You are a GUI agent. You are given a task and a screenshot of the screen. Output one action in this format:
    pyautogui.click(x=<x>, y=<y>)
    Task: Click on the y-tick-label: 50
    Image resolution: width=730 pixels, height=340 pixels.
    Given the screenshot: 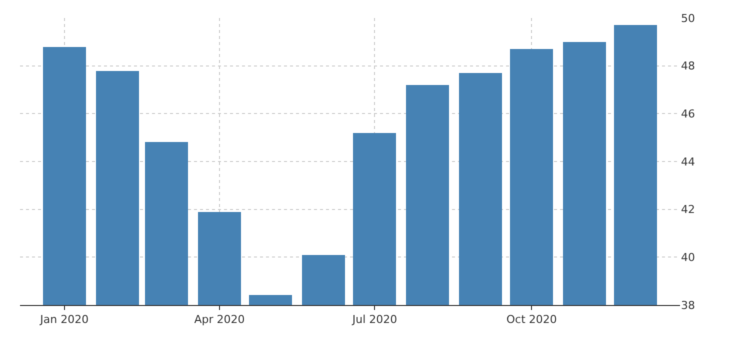 What is the action you would take?
    pyautogui.click(x=688, y=18)
    